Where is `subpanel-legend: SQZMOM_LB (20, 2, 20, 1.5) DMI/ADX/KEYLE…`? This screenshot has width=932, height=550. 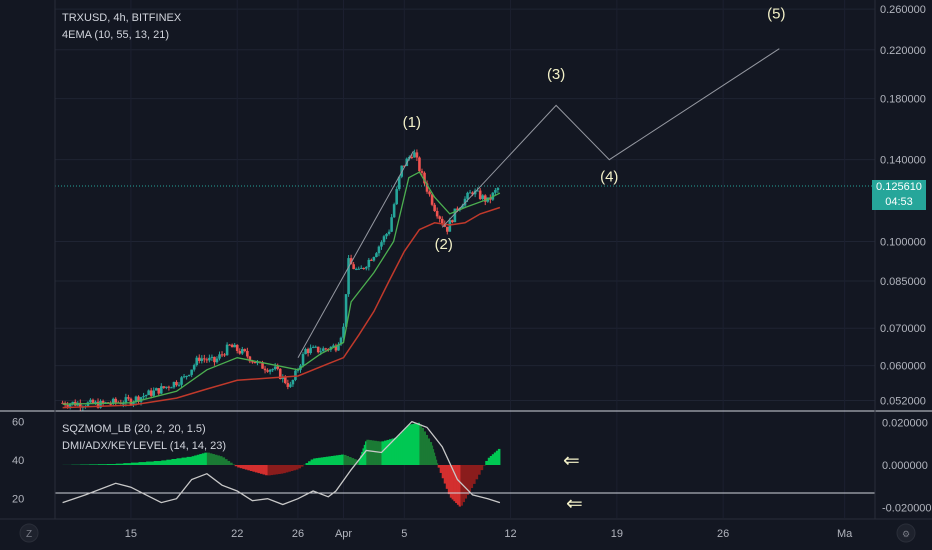 subpanel-legend: SQZMOM_LB (20, 2, 20, 1.5) DMI/ADX/KEYLE… is located at coordinates (144, 438).